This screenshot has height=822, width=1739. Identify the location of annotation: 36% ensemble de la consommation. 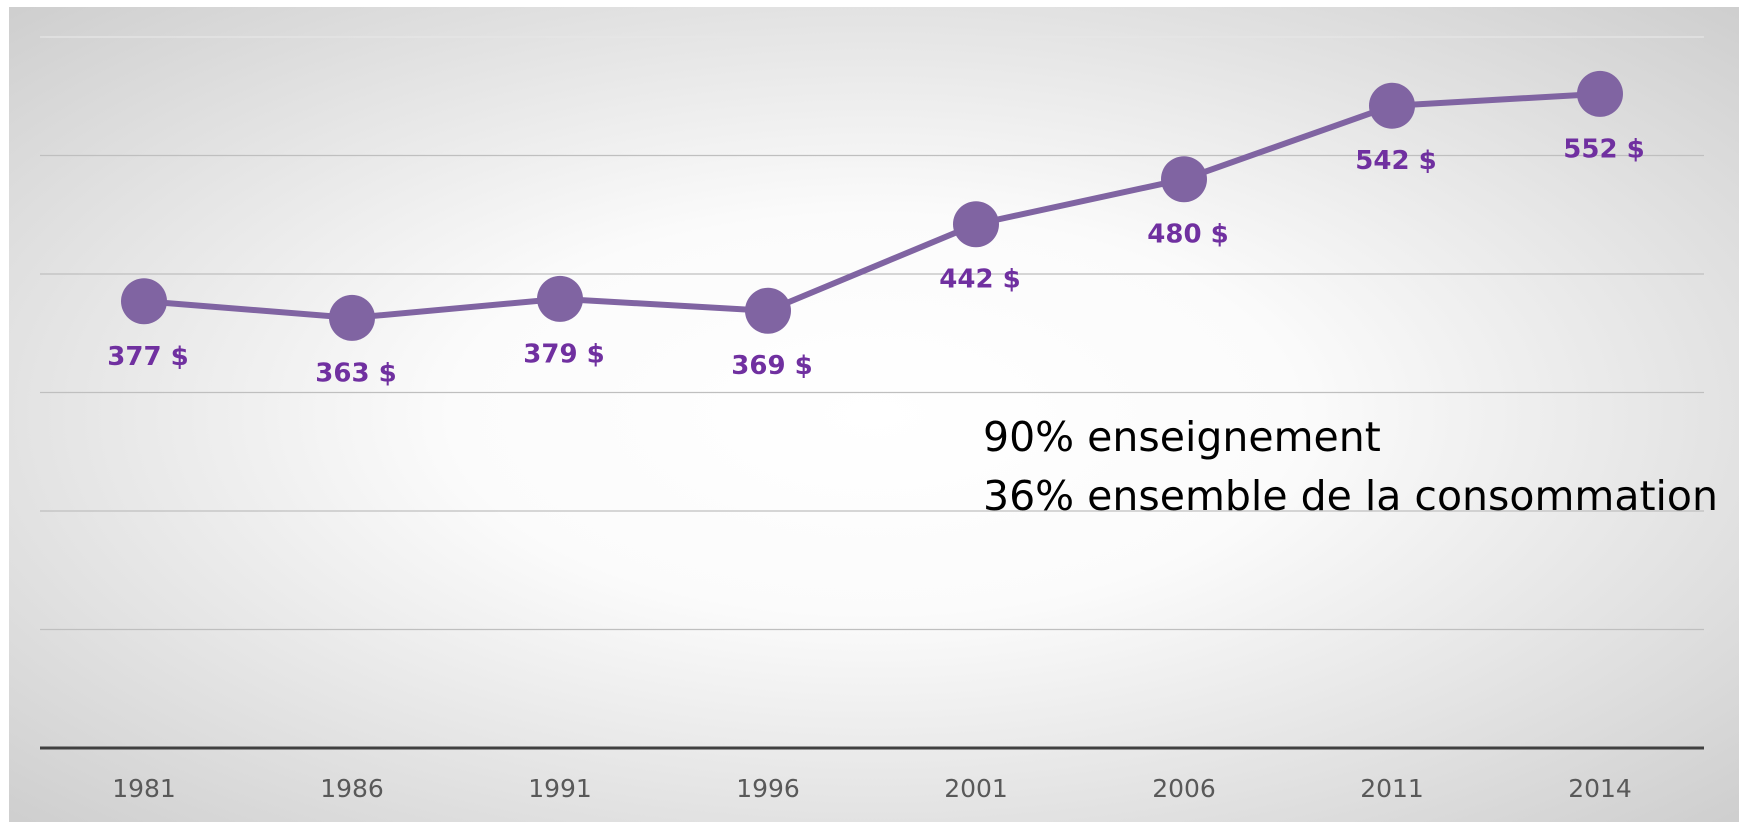
(1350, 496).